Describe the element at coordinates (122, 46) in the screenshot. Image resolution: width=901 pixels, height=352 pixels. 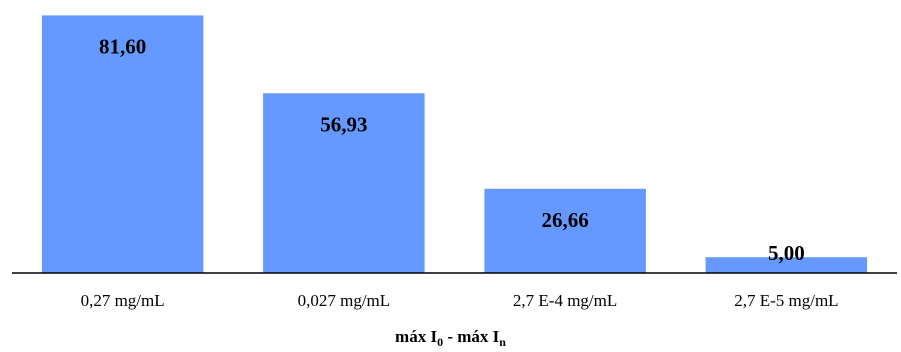
I see `data-label-1: 81,60` at that location.